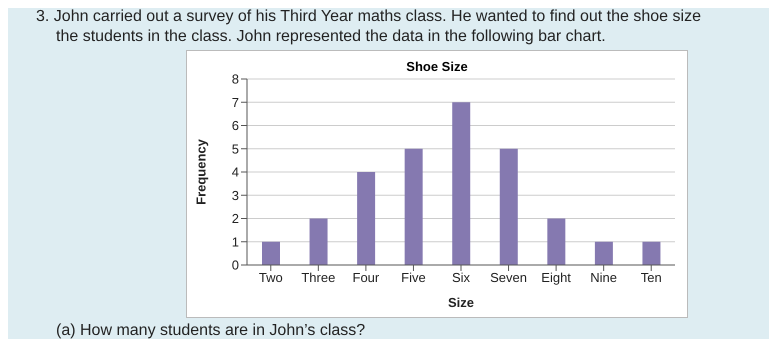 The height and width of the screenshot is (347, 777). What do you see at coordinates (461, 302) in the screenshot?
I see `x-axis-title: Size` at bounding box center [461, 302].